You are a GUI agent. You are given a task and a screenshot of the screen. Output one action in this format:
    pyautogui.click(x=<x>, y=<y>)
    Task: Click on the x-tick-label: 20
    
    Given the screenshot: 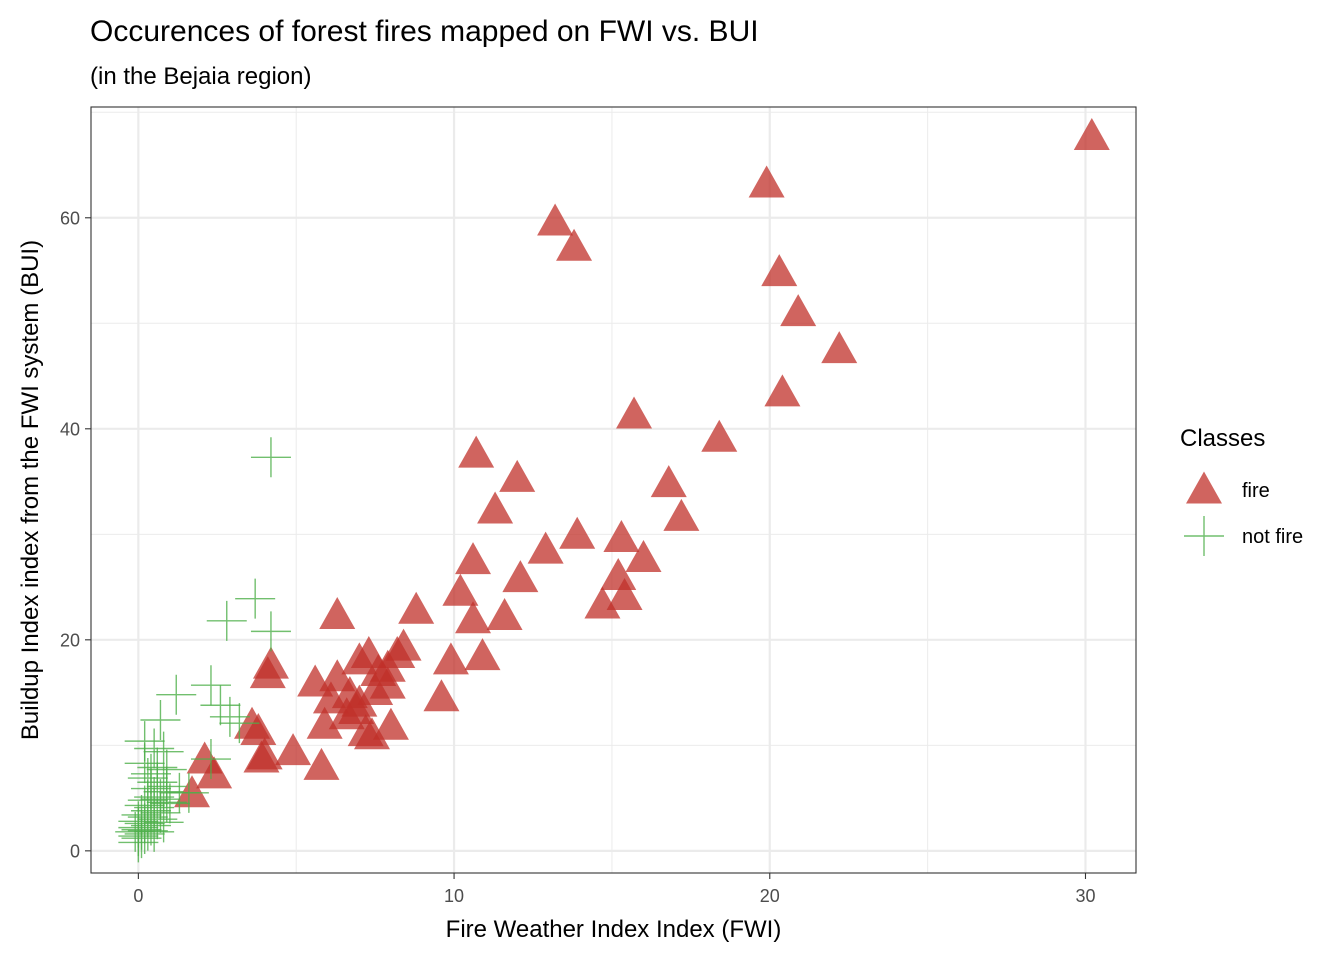 What is the action you would take?
    pyautogui.click(x=770, y=896)
    